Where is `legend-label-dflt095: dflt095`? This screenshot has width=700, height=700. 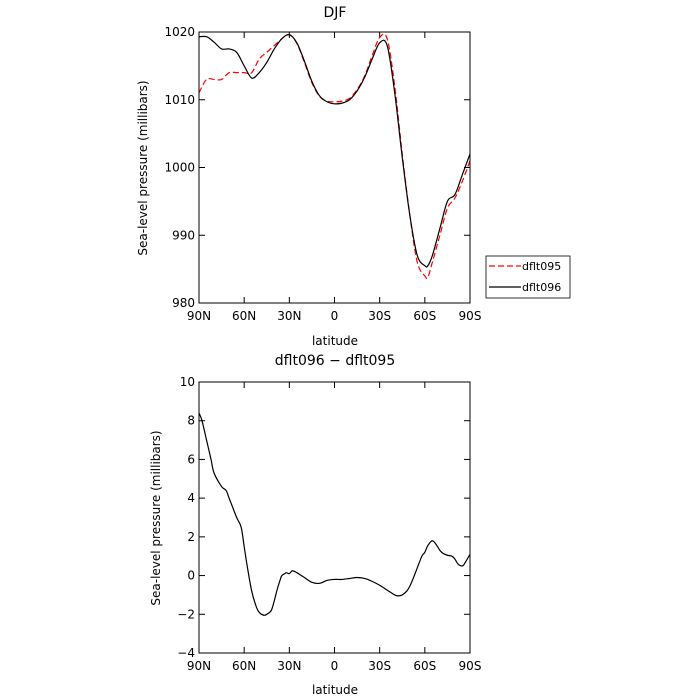
legend-label-dflt095: dflt095 is located at coordinates (541, 266).